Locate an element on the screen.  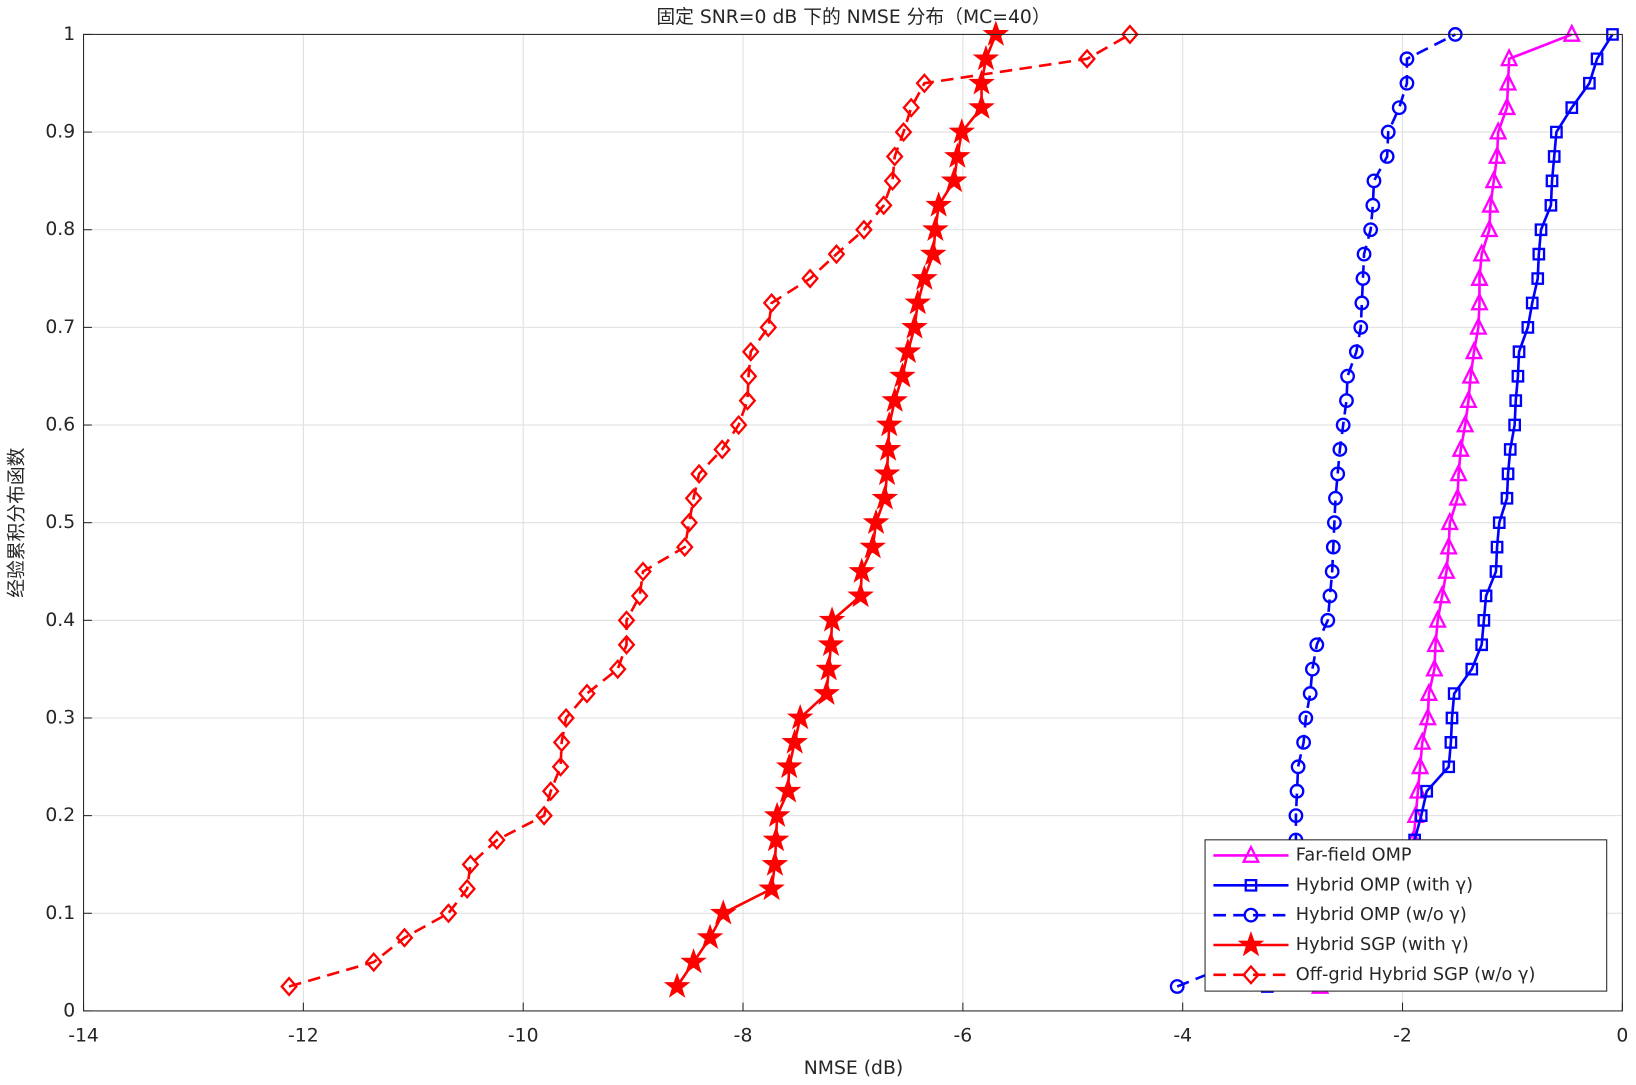
x-tick-label: -12 is located at coordinates (303, 1035).